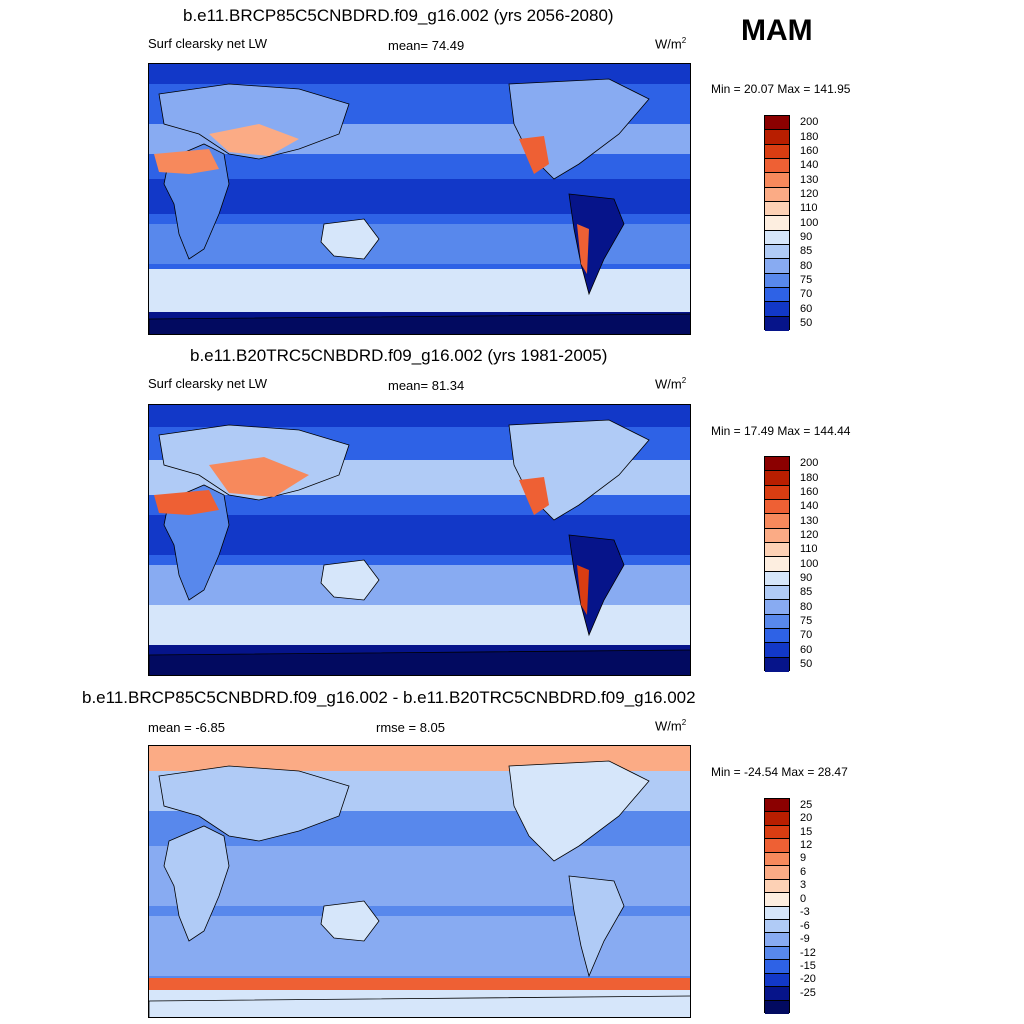 This screenshot has width=1024, height=1024. Describe the element at coordinates (806, 845) in the screenshot. I see `colorbar-tick-label: 12` at that location.